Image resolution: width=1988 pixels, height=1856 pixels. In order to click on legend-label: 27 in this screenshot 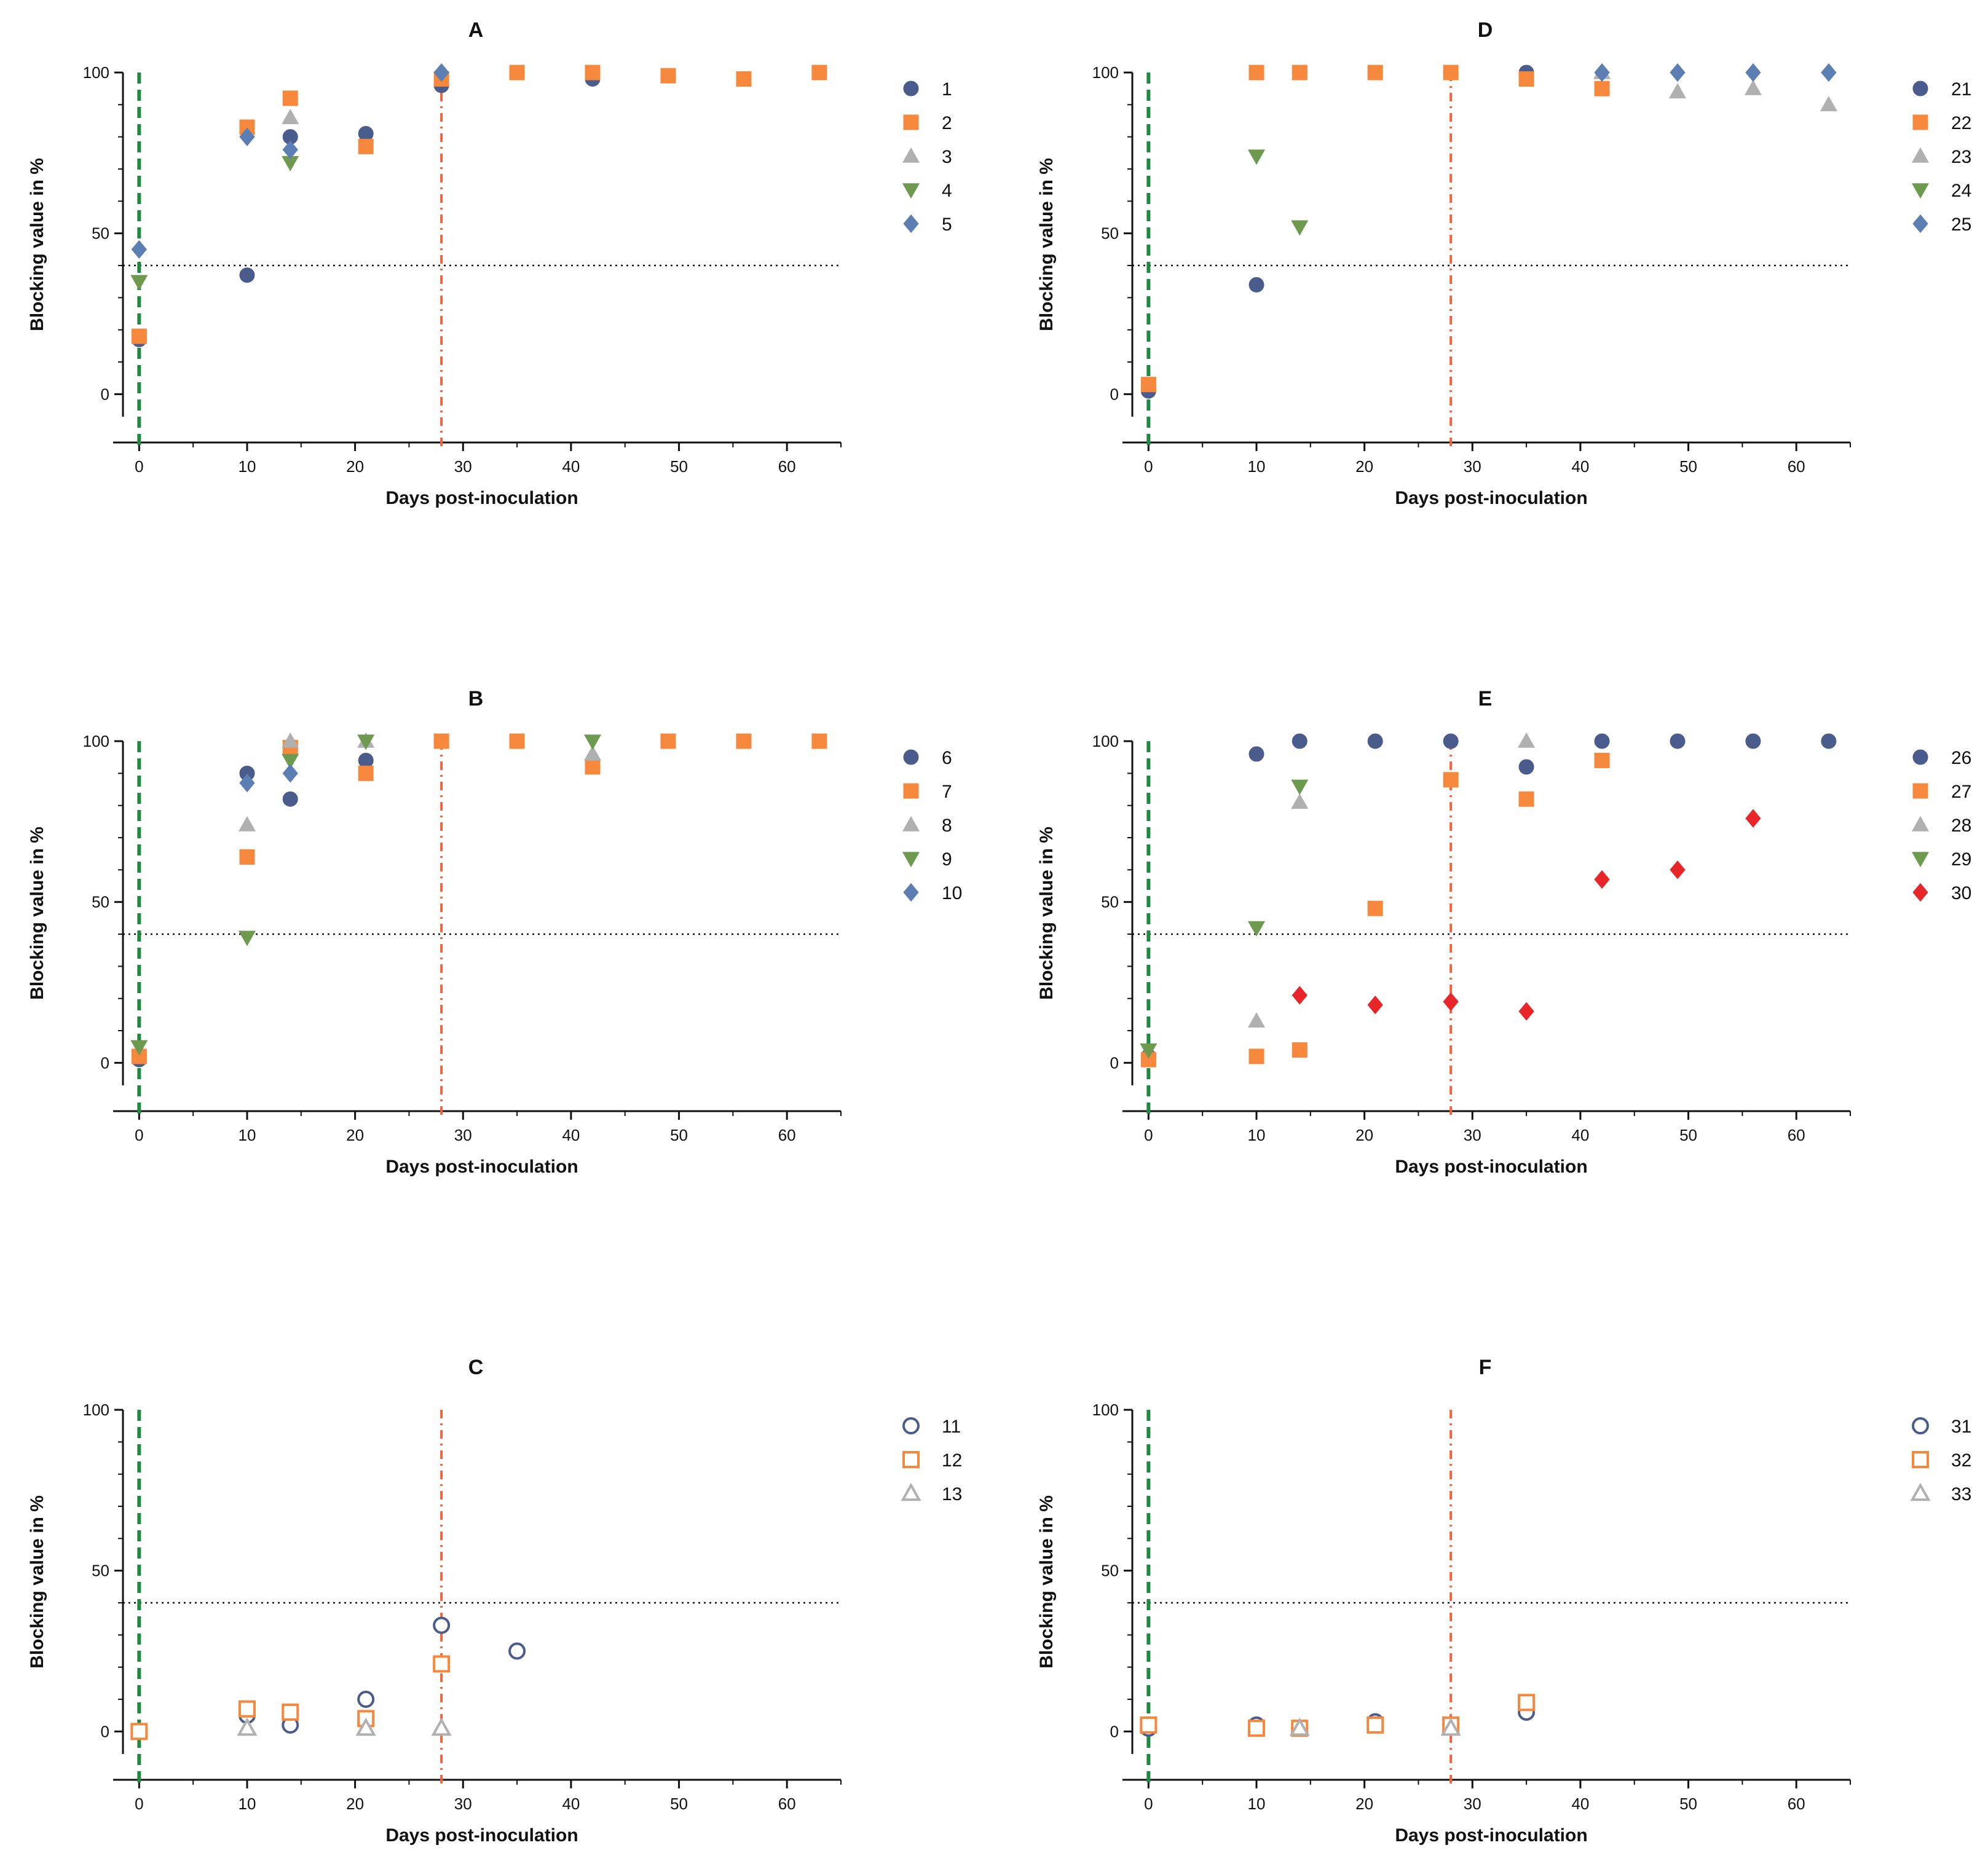, I will do `click(1961, 792)`.